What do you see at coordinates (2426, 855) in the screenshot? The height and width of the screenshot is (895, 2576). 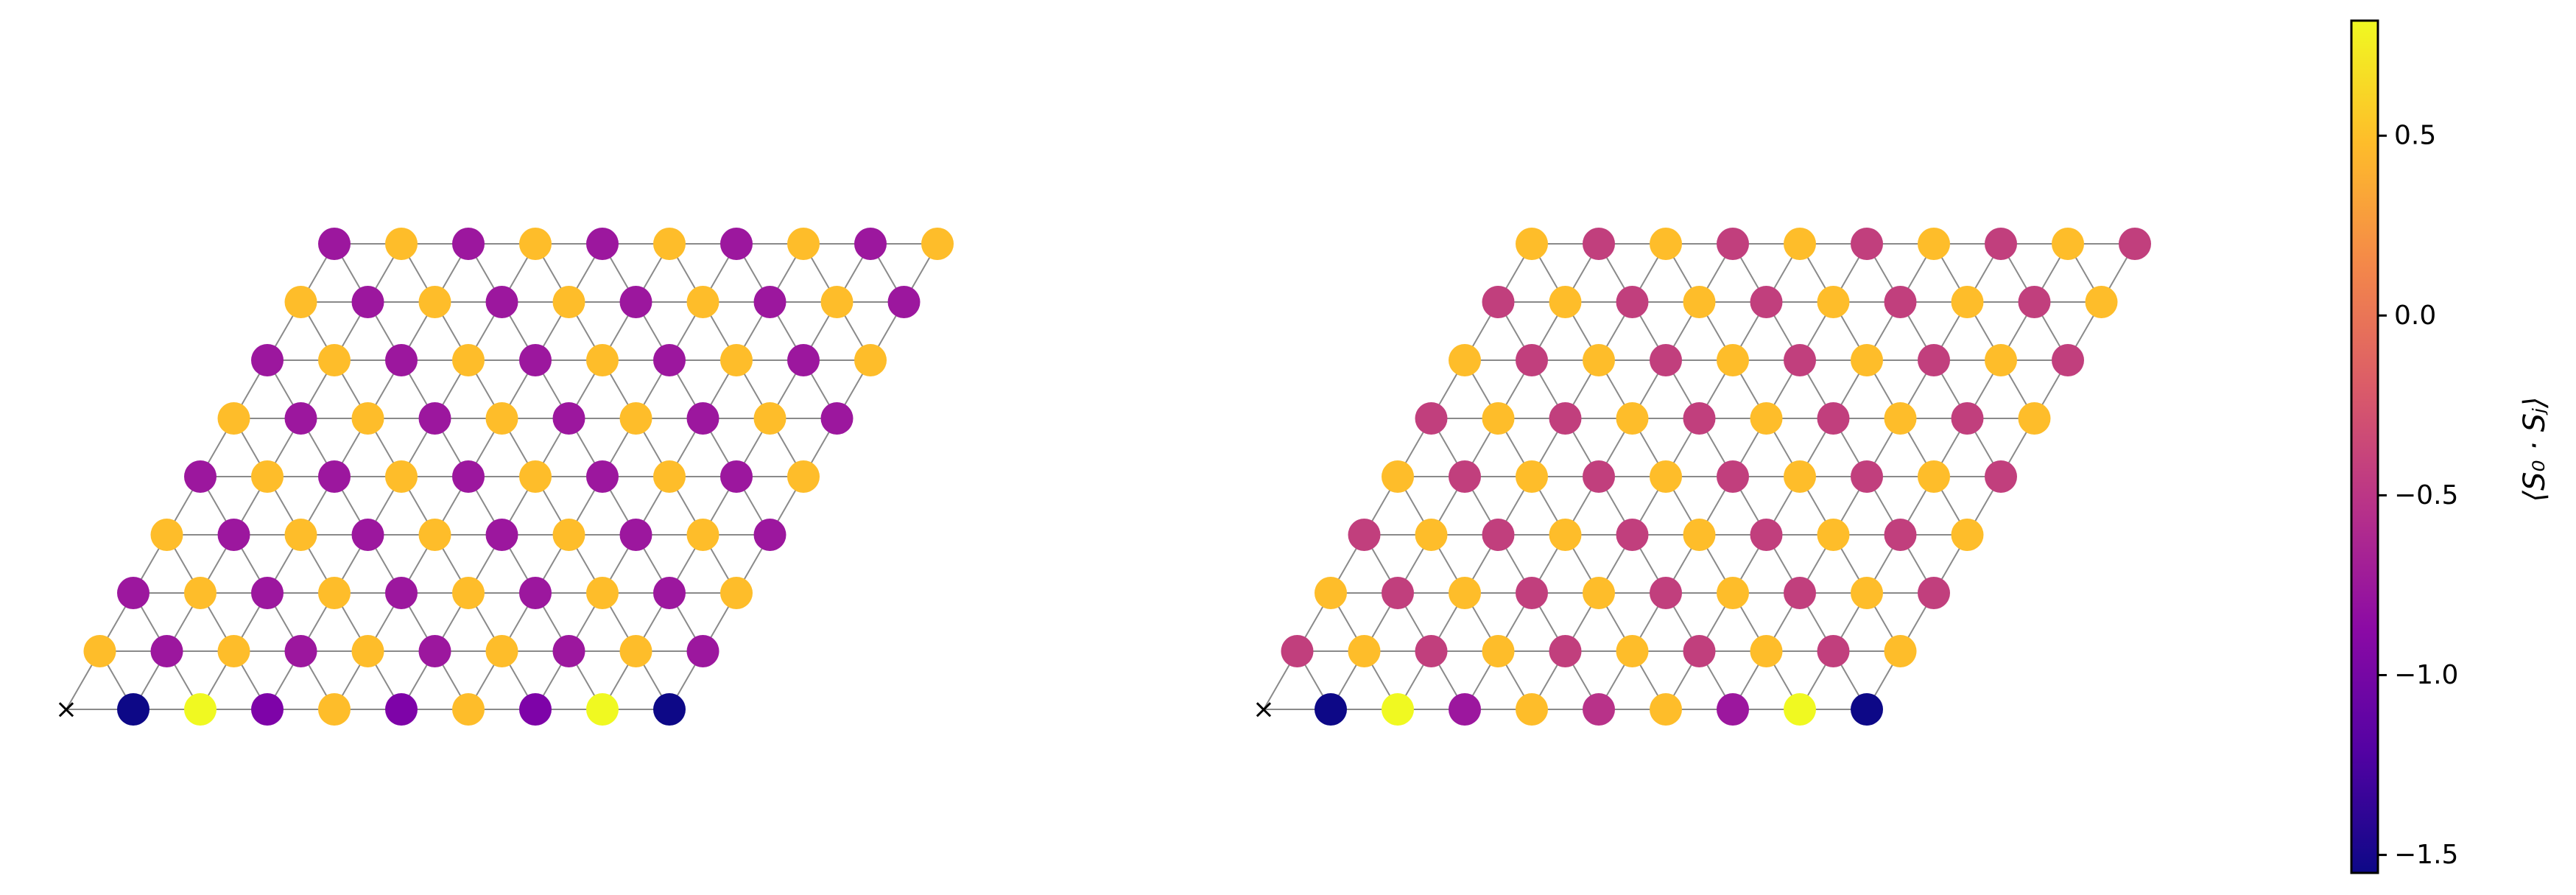 I see `colorbar-tick-label: −1.5` at bounding box center [2426, 855].